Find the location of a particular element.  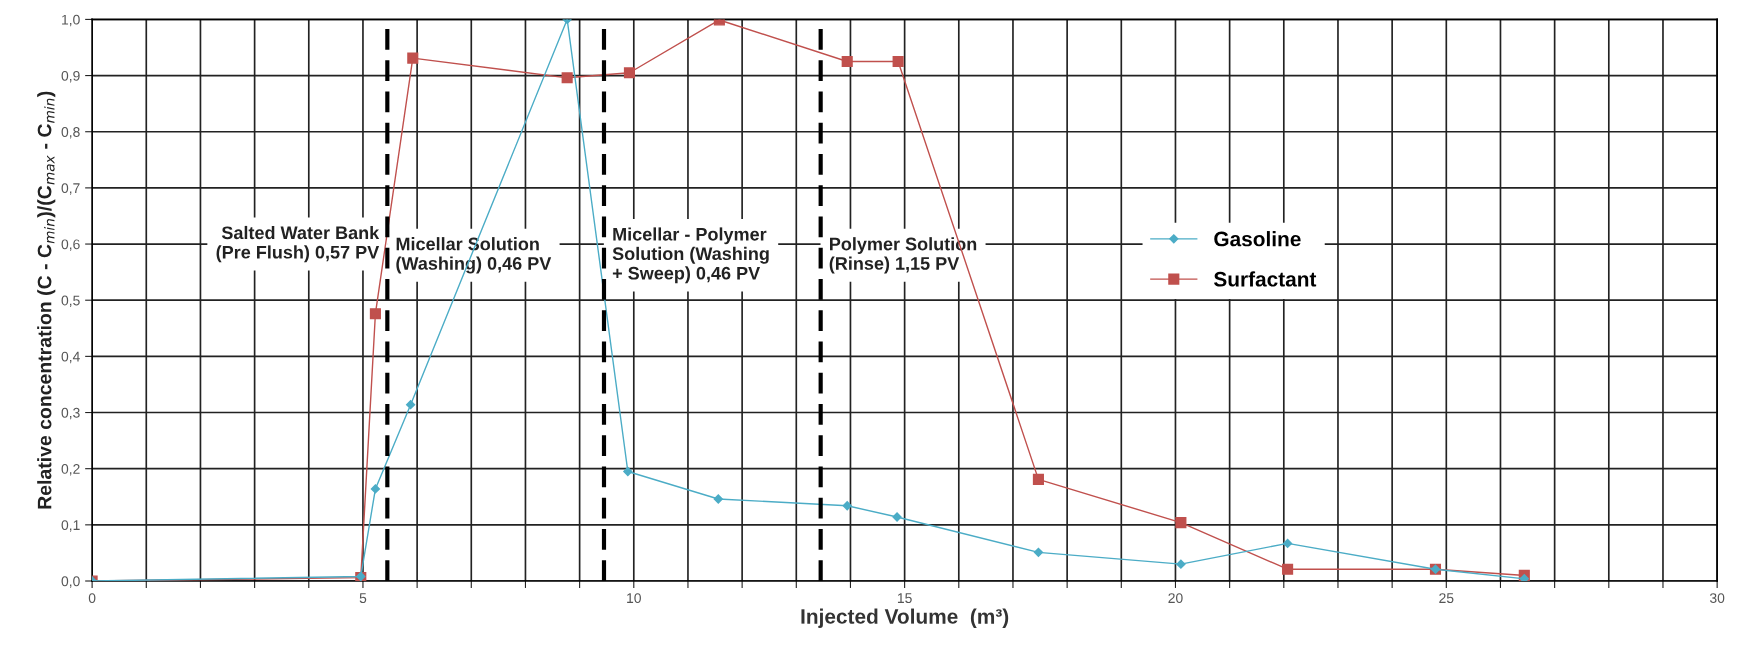

x-tick-label: 30 is located at coordinates (1717, 598).